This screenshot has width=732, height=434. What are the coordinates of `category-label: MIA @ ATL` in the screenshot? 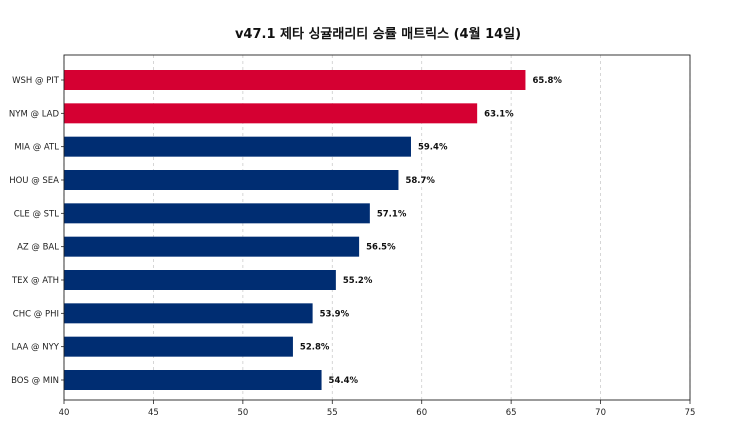 It's located at (36, 148).